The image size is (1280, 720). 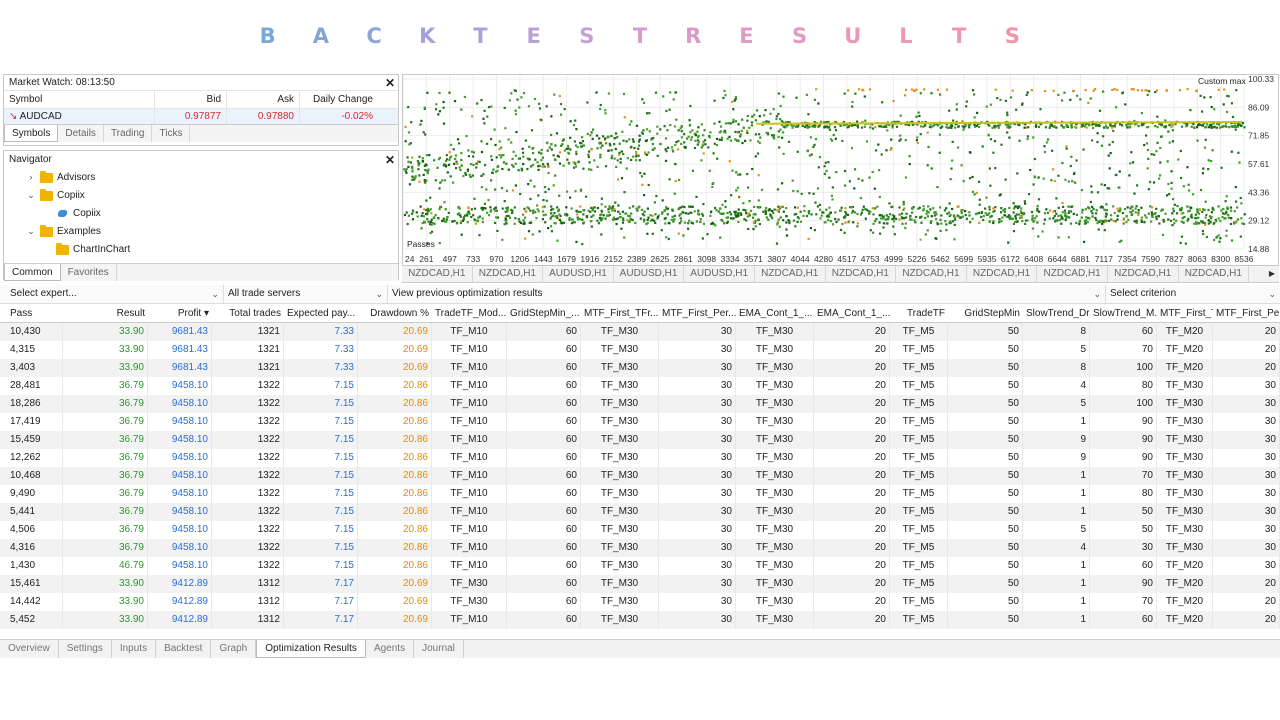 What do you see at coordinates (263, 99) in the screenshot?
I see `col-ask: Ask` at bounding box center [263, 99].